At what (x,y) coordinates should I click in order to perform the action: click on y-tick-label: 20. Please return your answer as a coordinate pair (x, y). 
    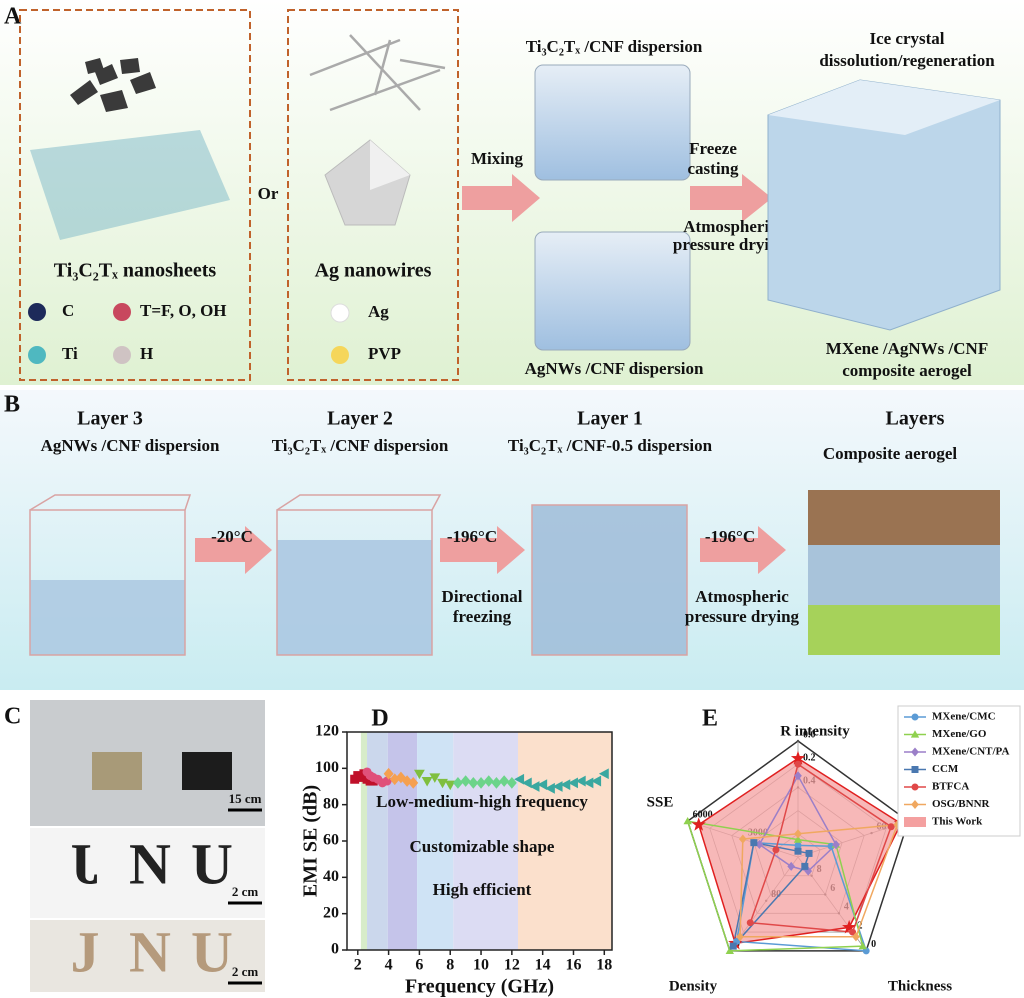
    Looking at the image, I should click on (331, 912).